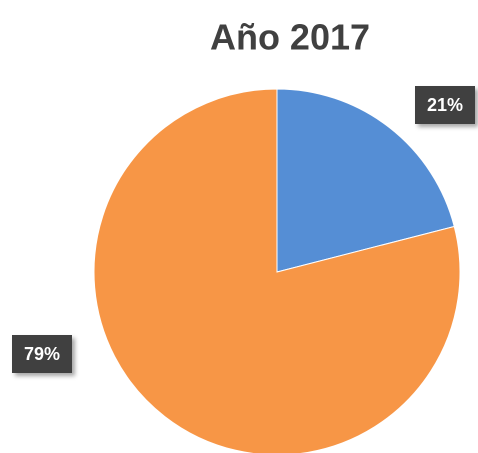  I want to click on data-label: 21%, so click(445, 105).